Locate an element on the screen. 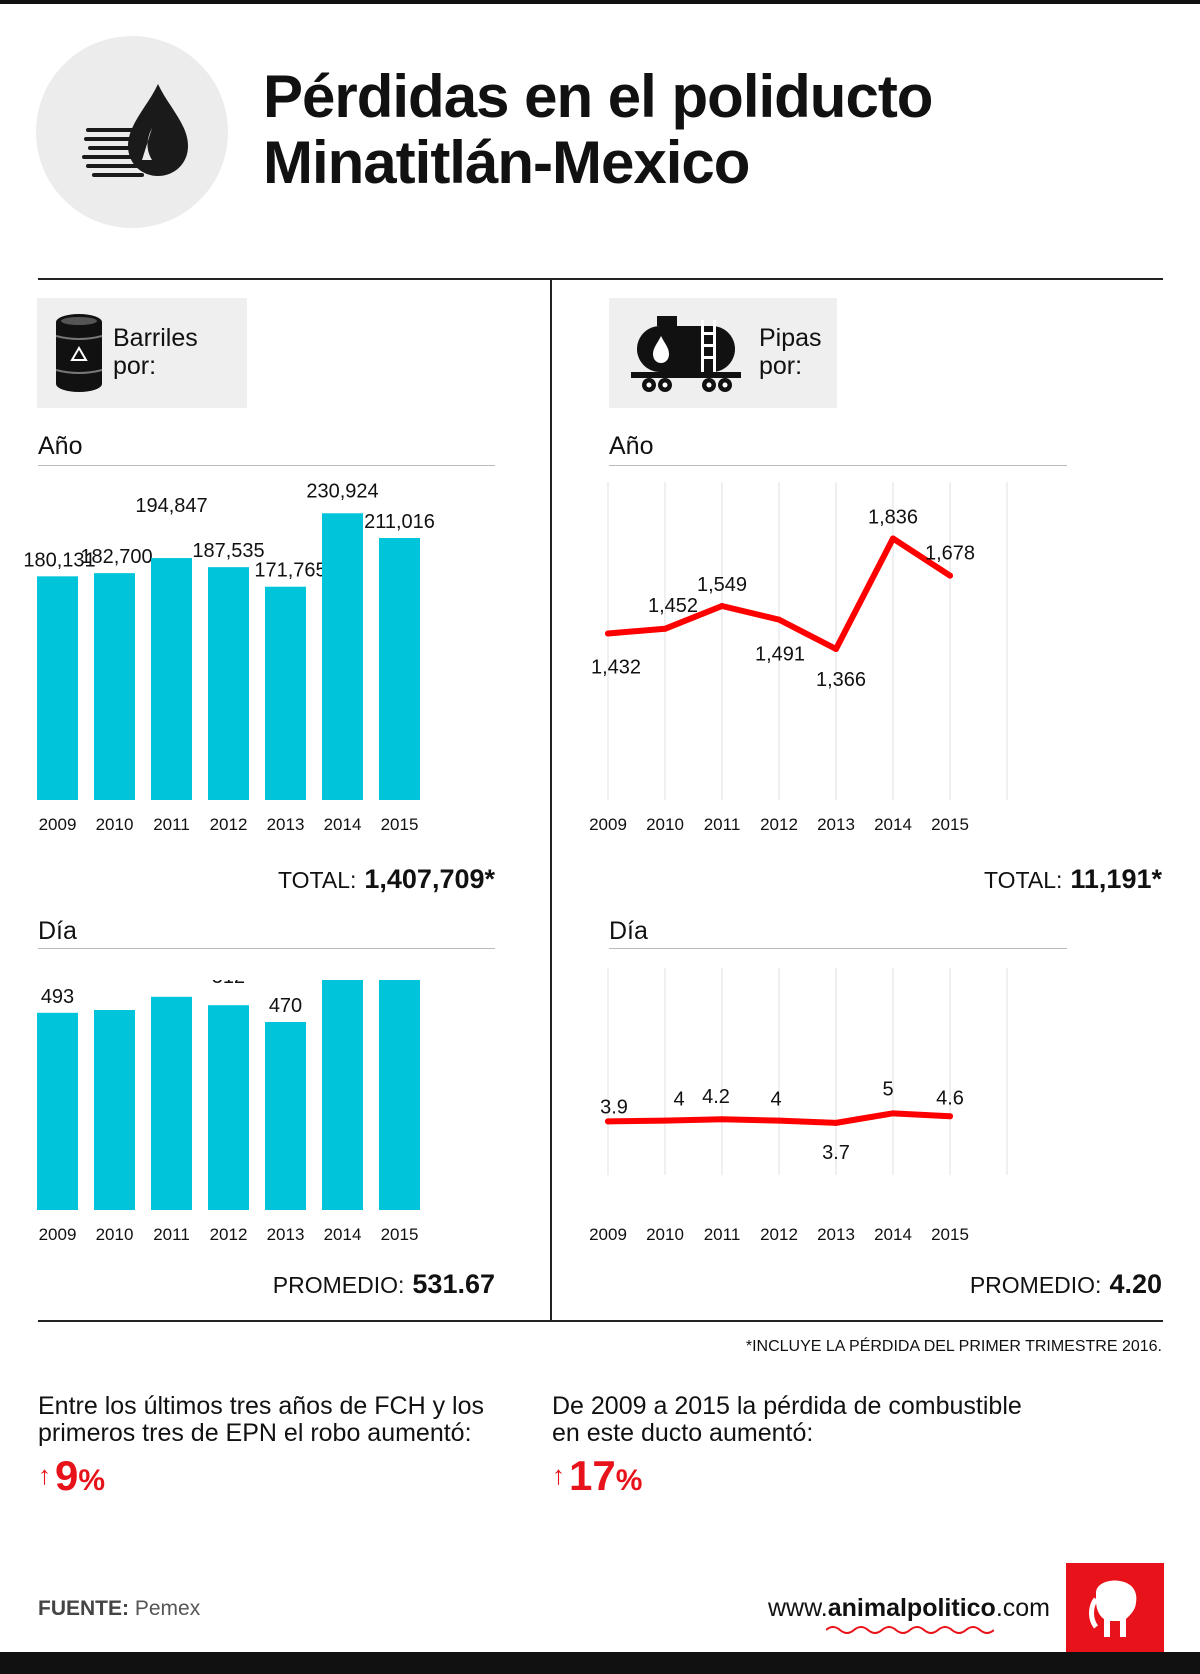 This screenshot has height=1674, width=1200. point-2012 is located at coordinates (779, 619).